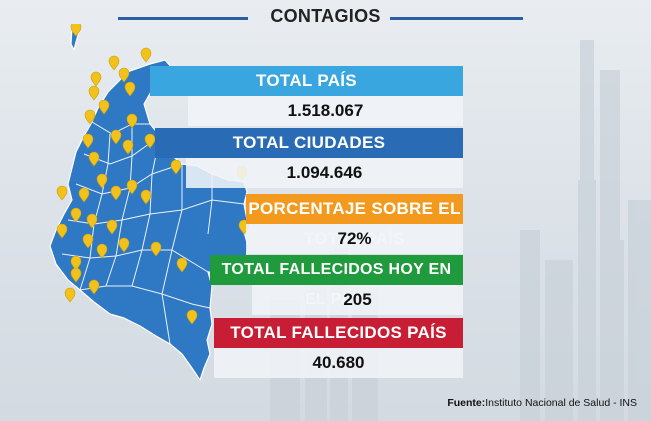 The height and width of the screenshot is (421, 651). What do you see at coordinates (324, 173) in the screenshot?
I see `total-ciudades-value: 1.094.646` at bounding box center [324, 173].